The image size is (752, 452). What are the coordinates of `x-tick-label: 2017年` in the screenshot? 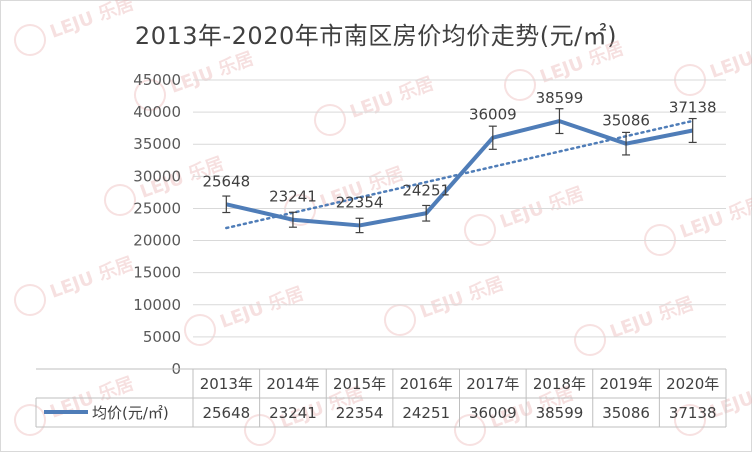 It's located at (492, 384).